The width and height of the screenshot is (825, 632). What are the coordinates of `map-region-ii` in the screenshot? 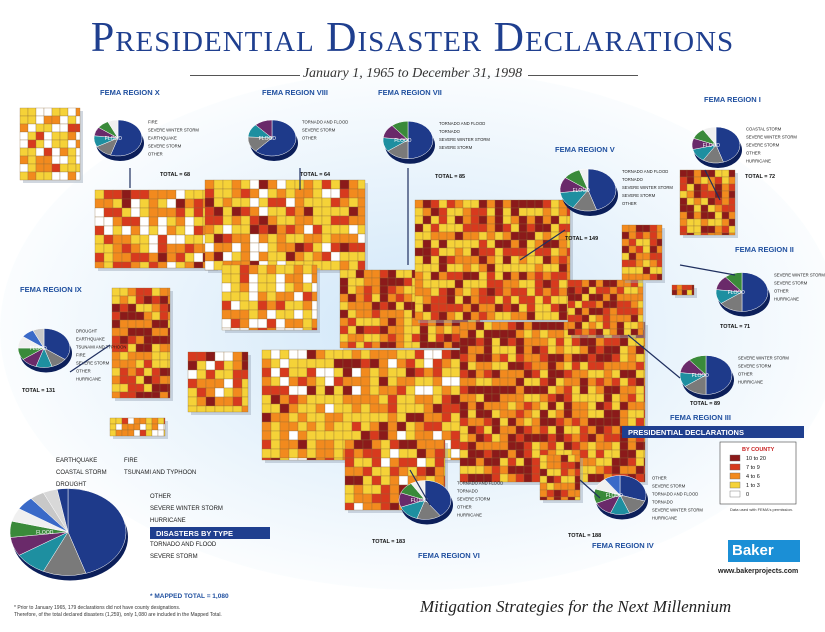 It's located at (643, 253).